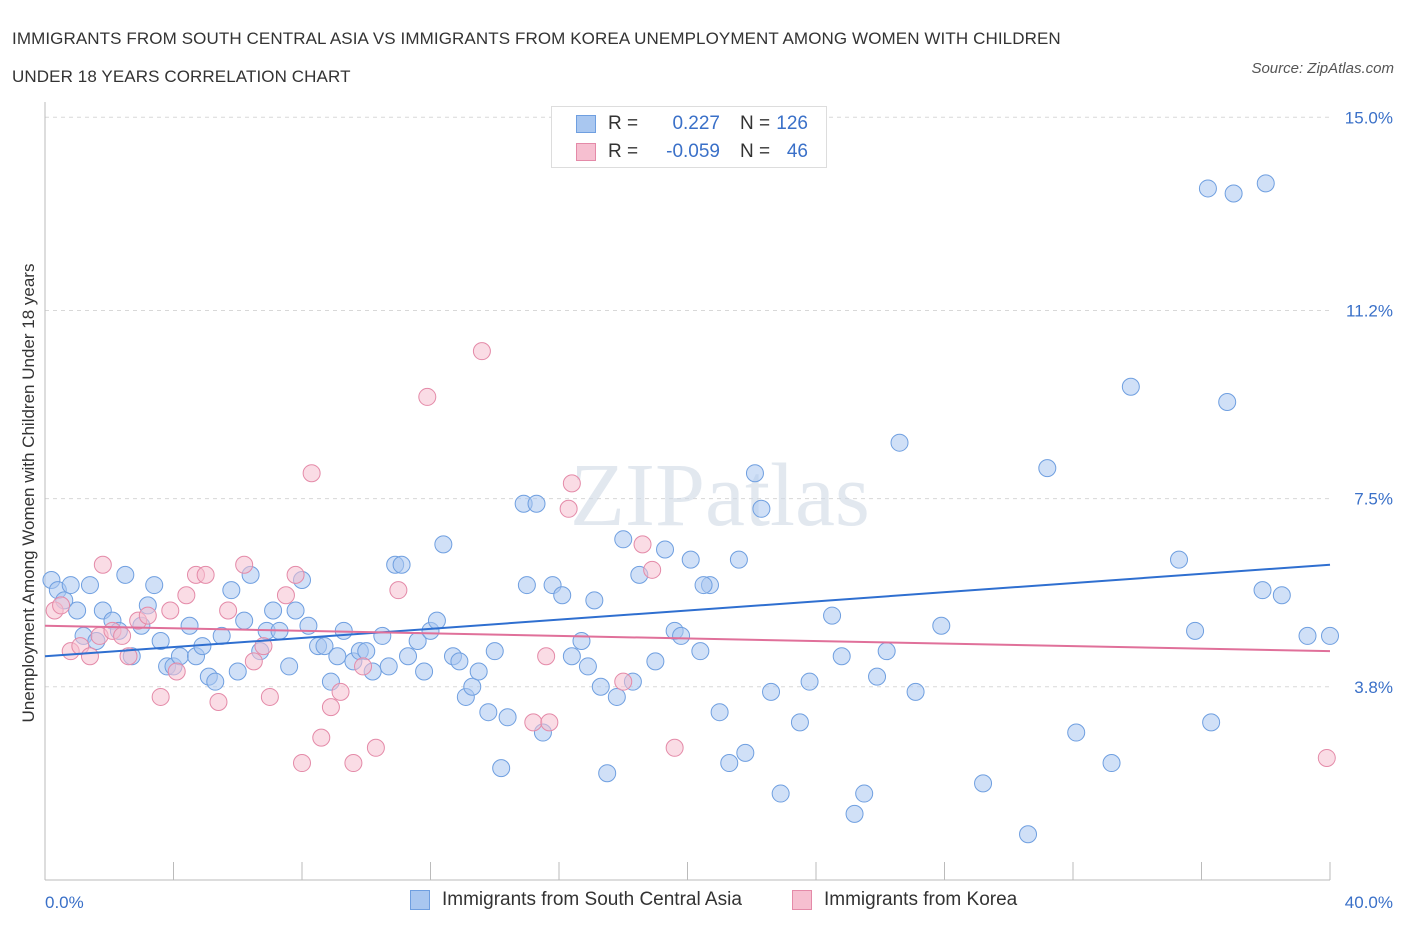 Image resolution: width=1406 pixels, height=930 pixels. Describe the element at coordinates (696, 123) in the screenshot. I see `legend-r-value: 0.227` at that location.